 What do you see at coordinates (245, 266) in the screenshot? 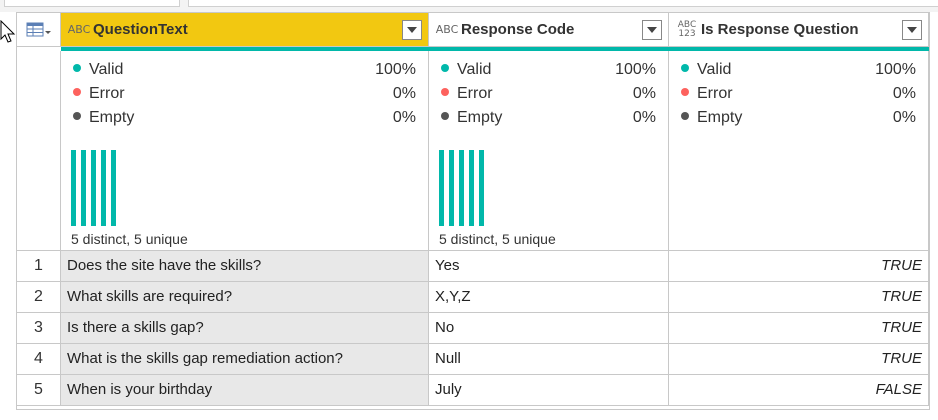
I see `questiontext-cell: Does the site have the skills?` at bounding box center [245, 266].